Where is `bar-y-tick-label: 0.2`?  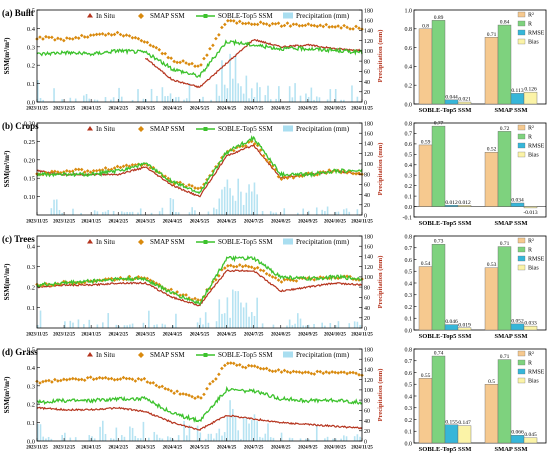 bar-y-tick-label: 0.2 is located at coordinates (409, 421).